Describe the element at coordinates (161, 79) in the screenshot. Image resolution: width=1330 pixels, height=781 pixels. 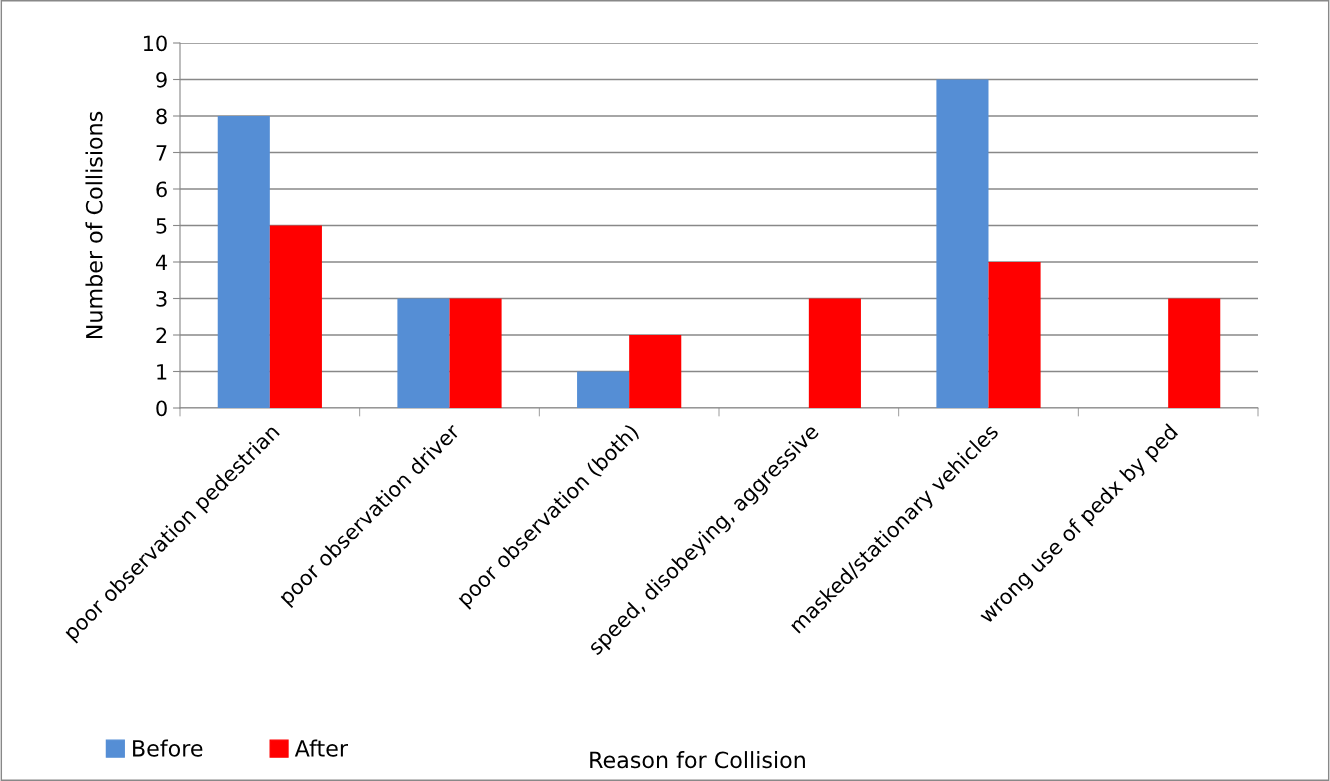
I see `y-tick-label: 9` at that location.